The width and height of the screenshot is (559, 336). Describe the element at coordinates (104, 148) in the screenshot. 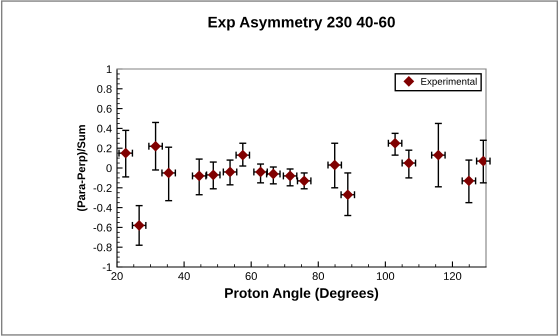

I see `y-tick-label: 0.2` at that location.